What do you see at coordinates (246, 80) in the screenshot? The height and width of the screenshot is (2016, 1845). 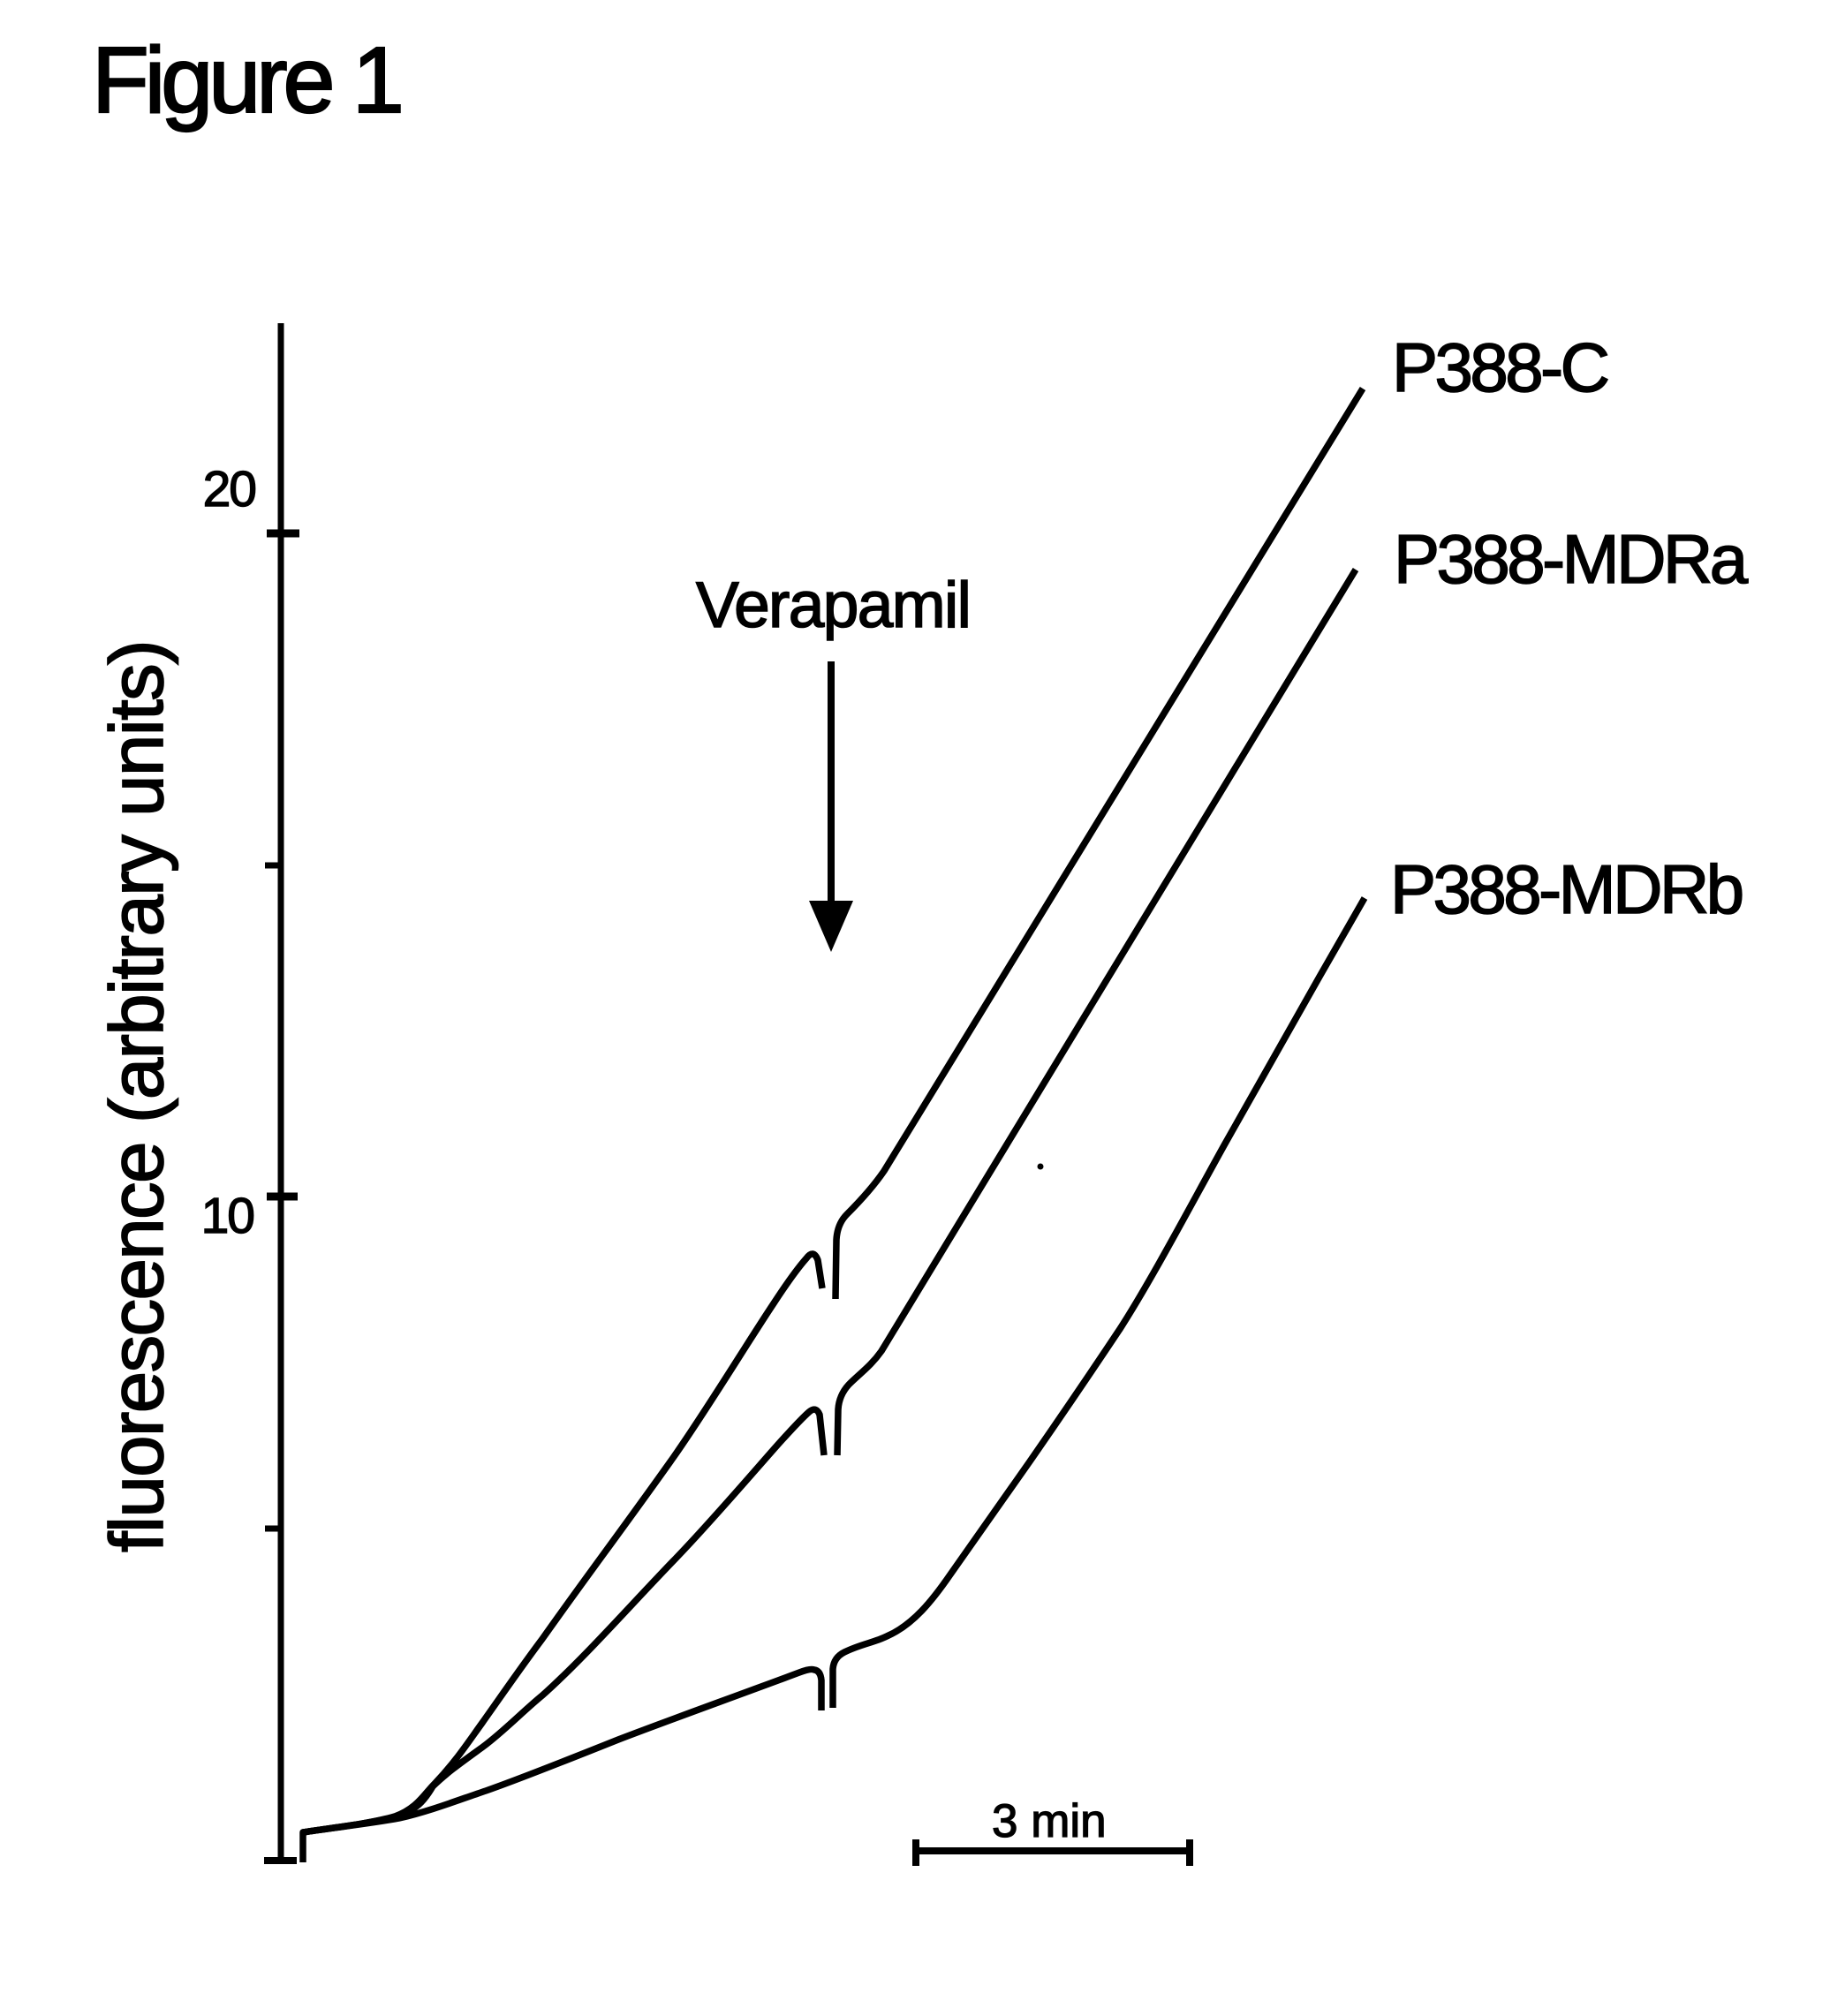 I see `svg-text: Figure 1` at bounding box center [246, 80].